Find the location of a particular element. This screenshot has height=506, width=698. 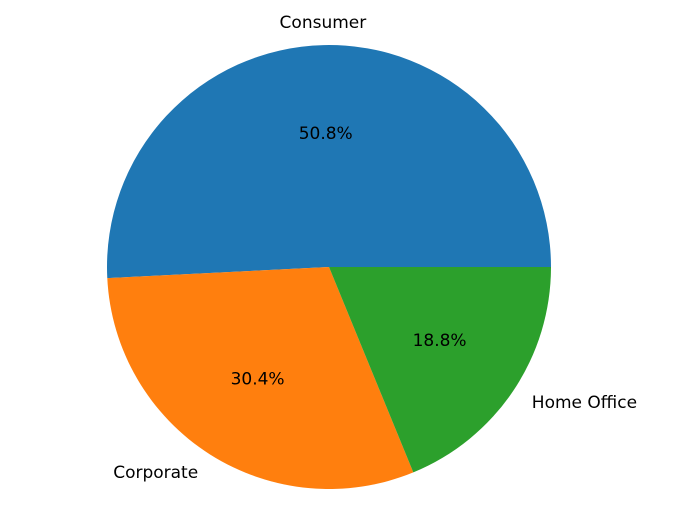

pie-percent-label-home-office: 18.8% is located at coordinates (440, 341).